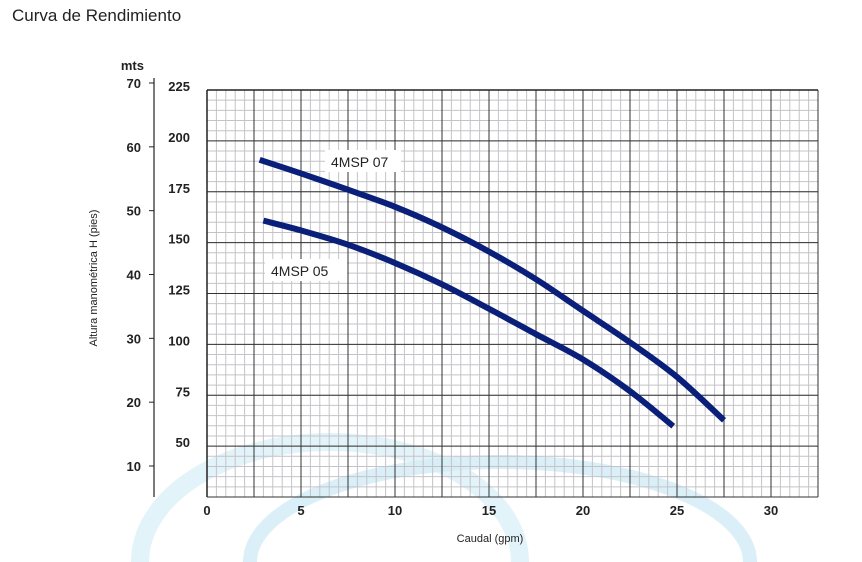 The height and width of the screenshot is (562, 862). I want to click on meters-tick-label: 10, so click(134, 466).